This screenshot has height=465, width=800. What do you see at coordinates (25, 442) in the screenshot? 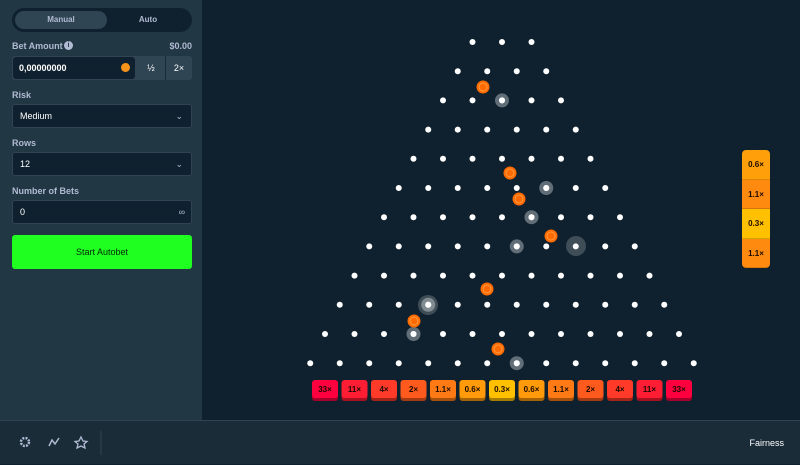
I see `settings-icon` at bounding box center [25, 442].